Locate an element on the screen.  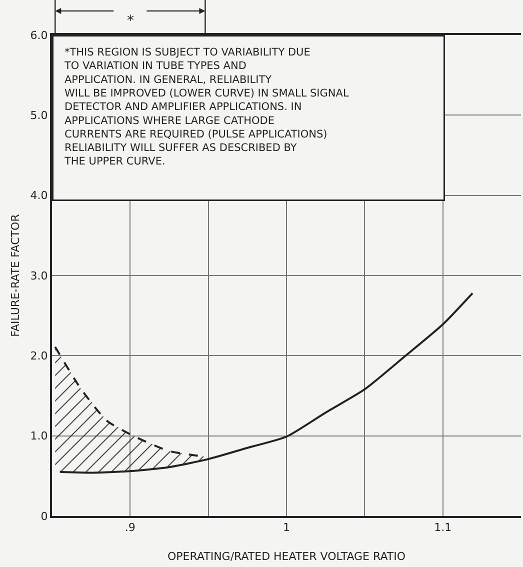
y-tick-label: 3.0 is located at coordinates (39, 275).